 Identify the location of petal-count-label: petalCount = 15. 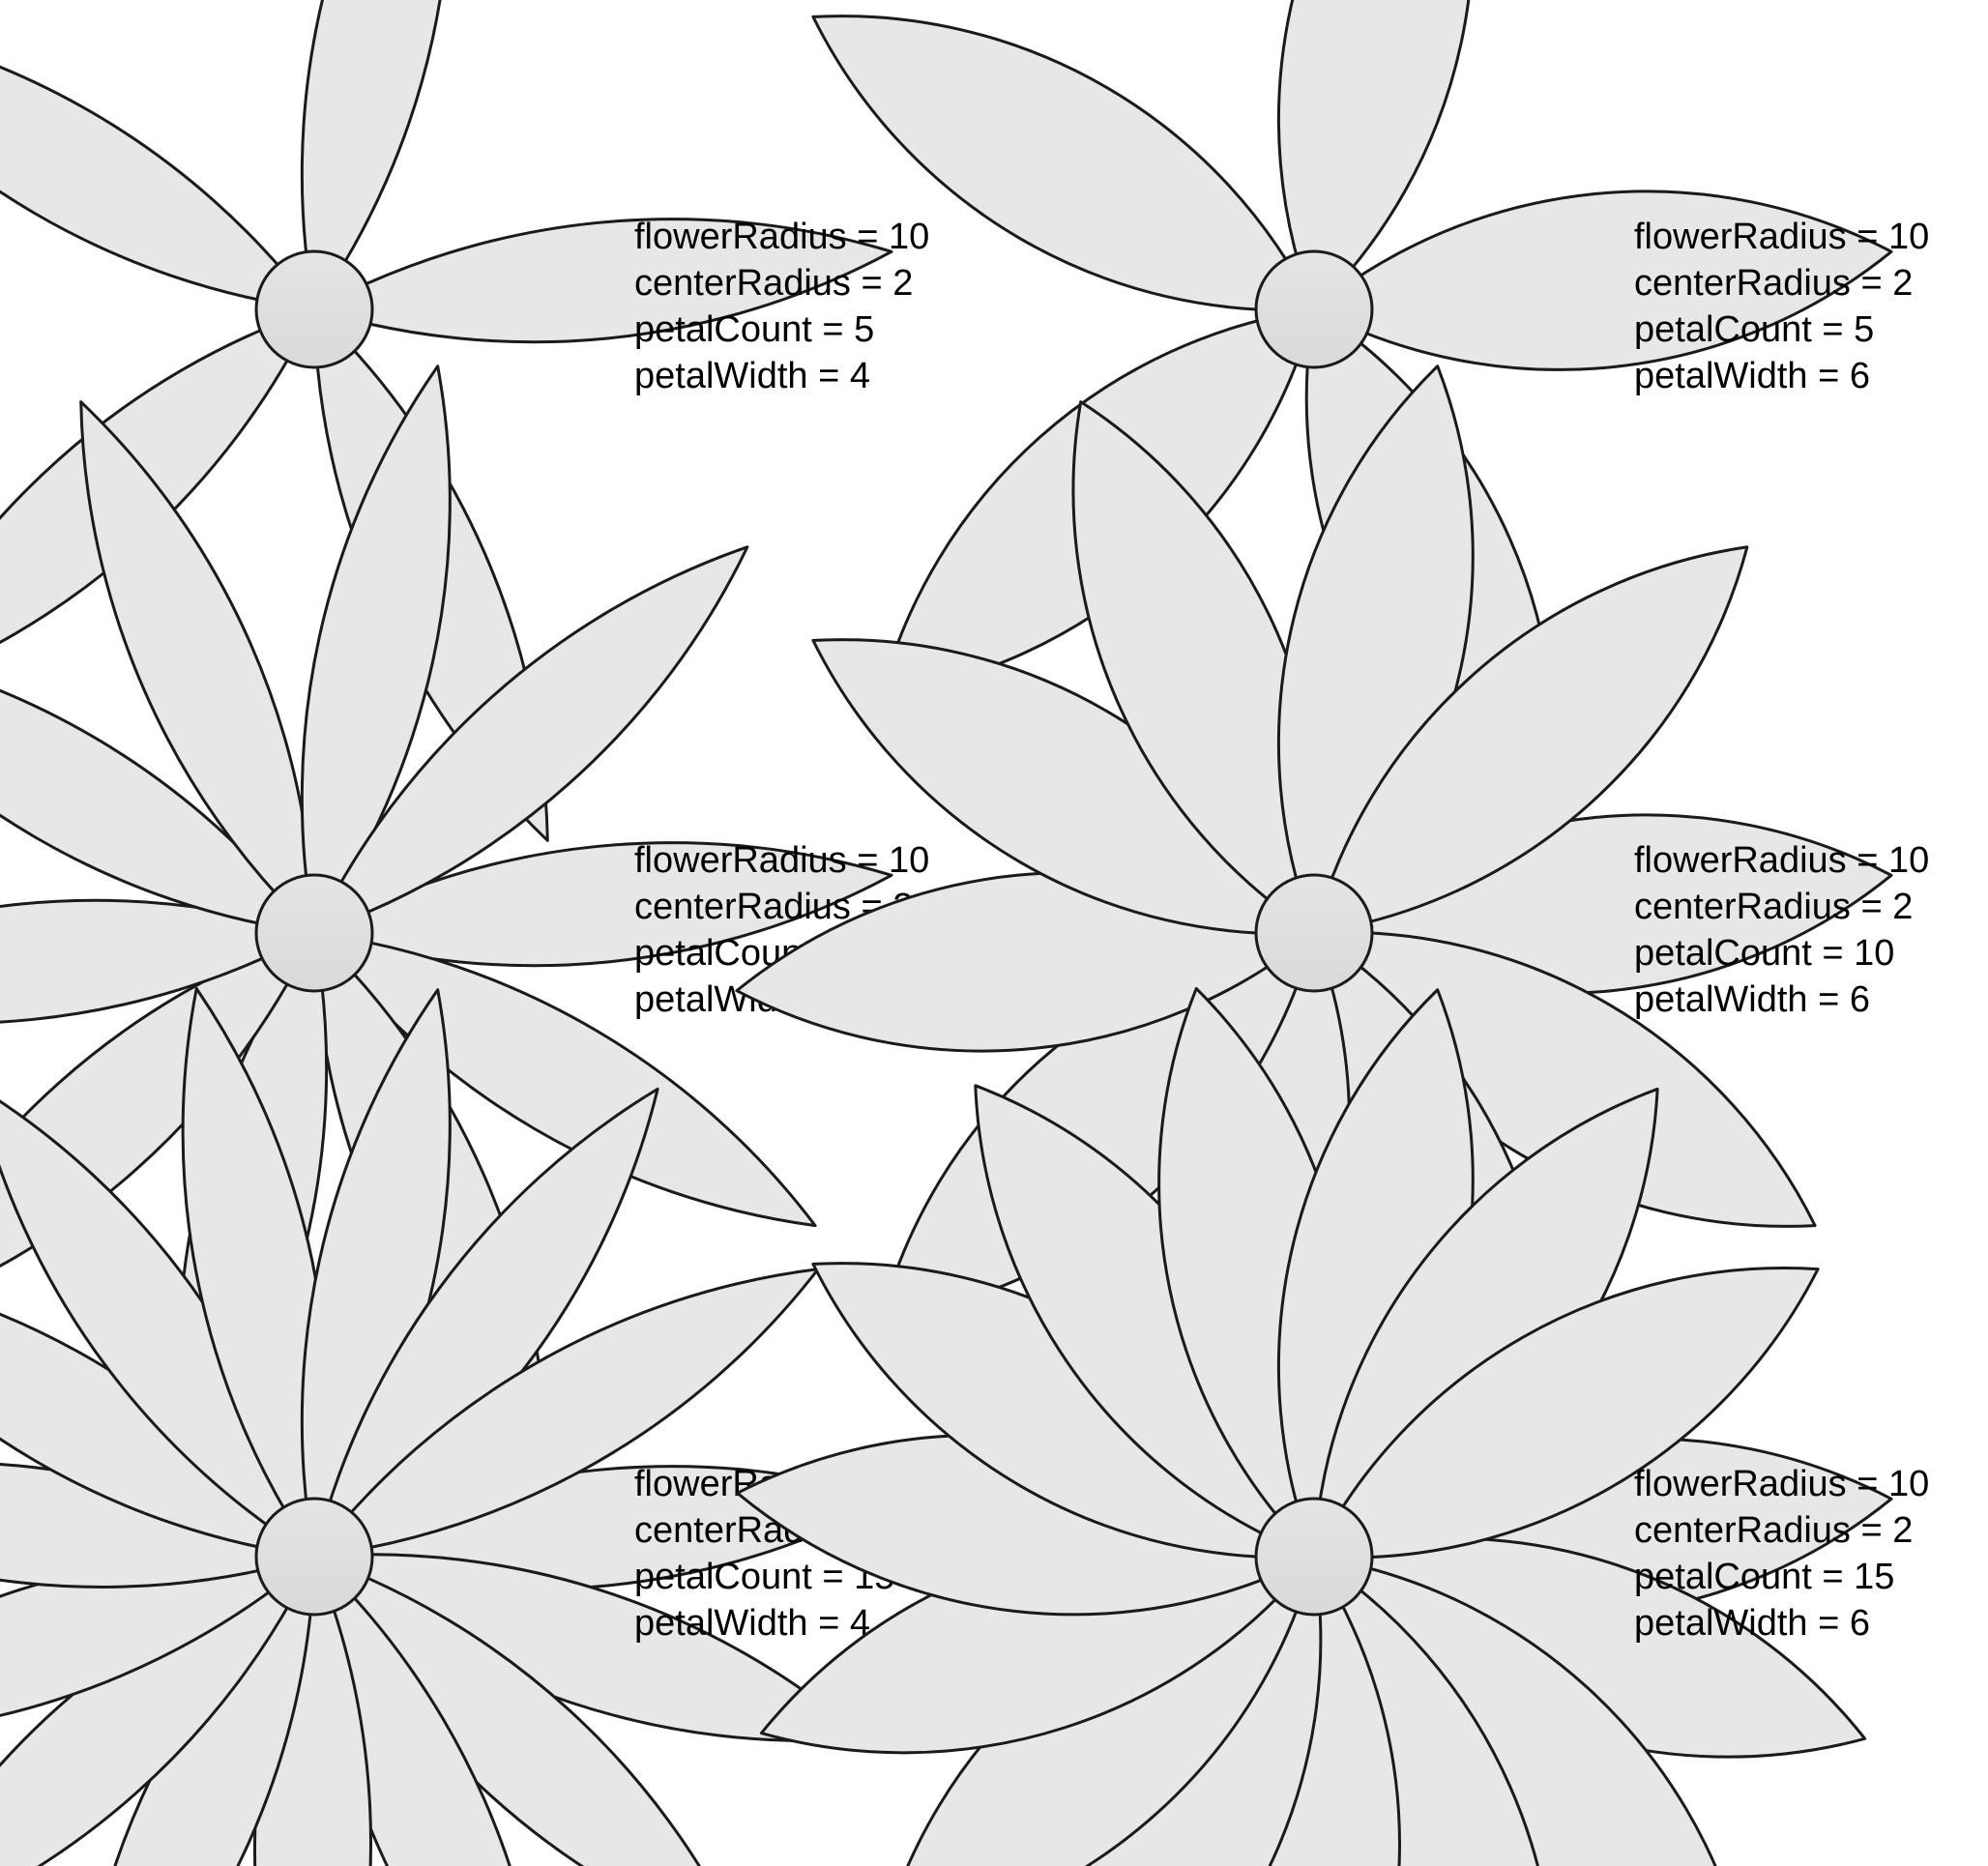
(1764, 1577).